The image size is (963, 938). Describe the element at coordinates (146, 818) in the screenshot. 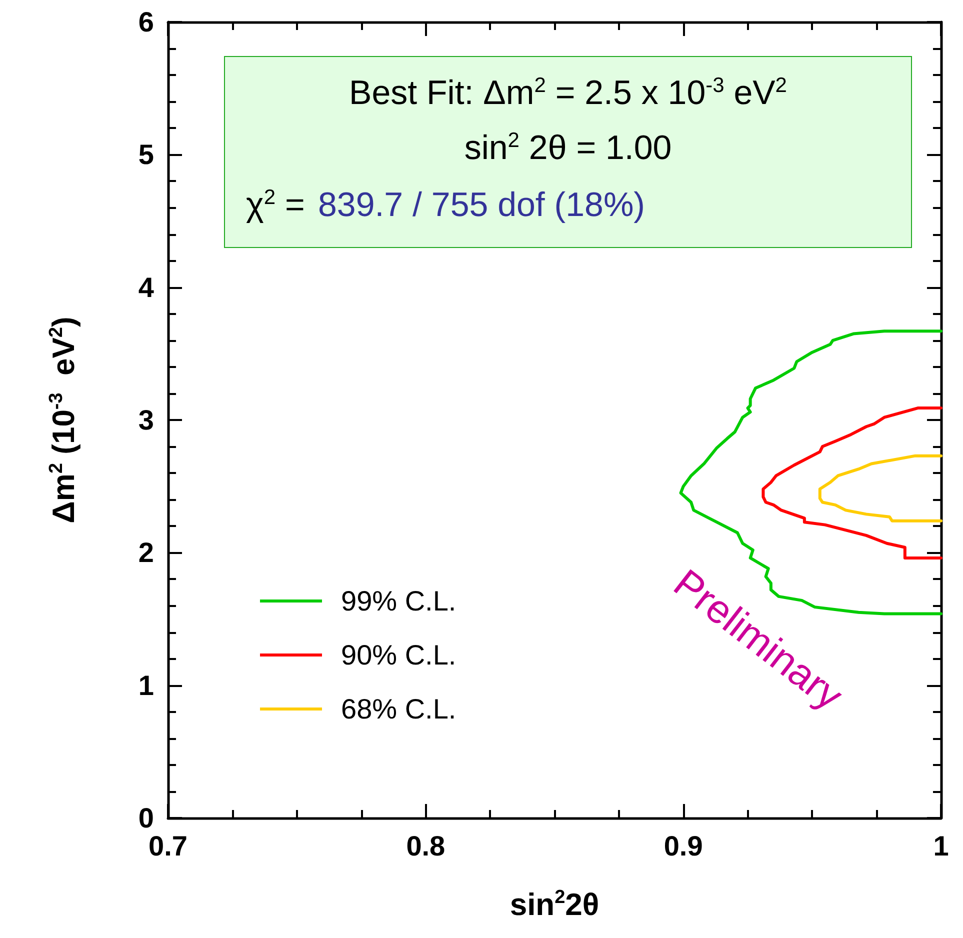

I see `y-tick-label: 0` at that location.